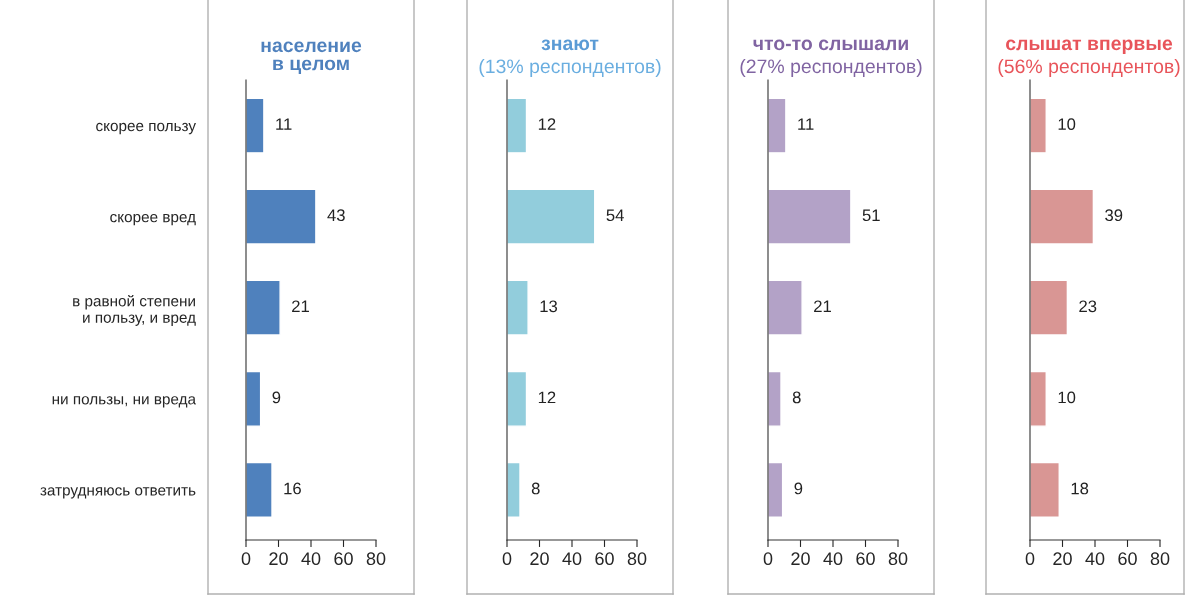 This screenshot has width=1185, height=597. What do you see at coordinates (153, 219) in the screenshot?
I see `y-tick-label: скорее вред` at bounding box center [153, 219].